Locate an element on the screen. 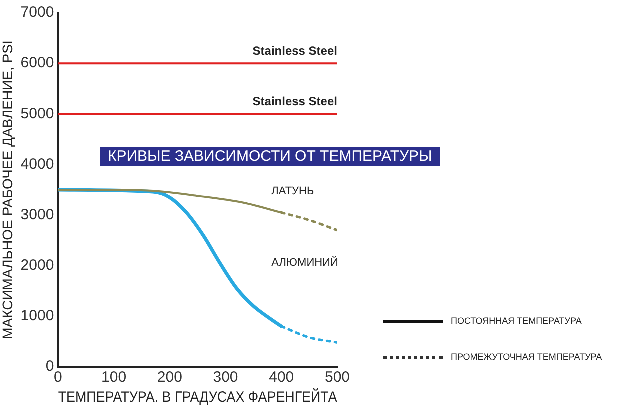 The image size is (617, 407). x-tick-label: 500 is located at coordinates (337, 377).